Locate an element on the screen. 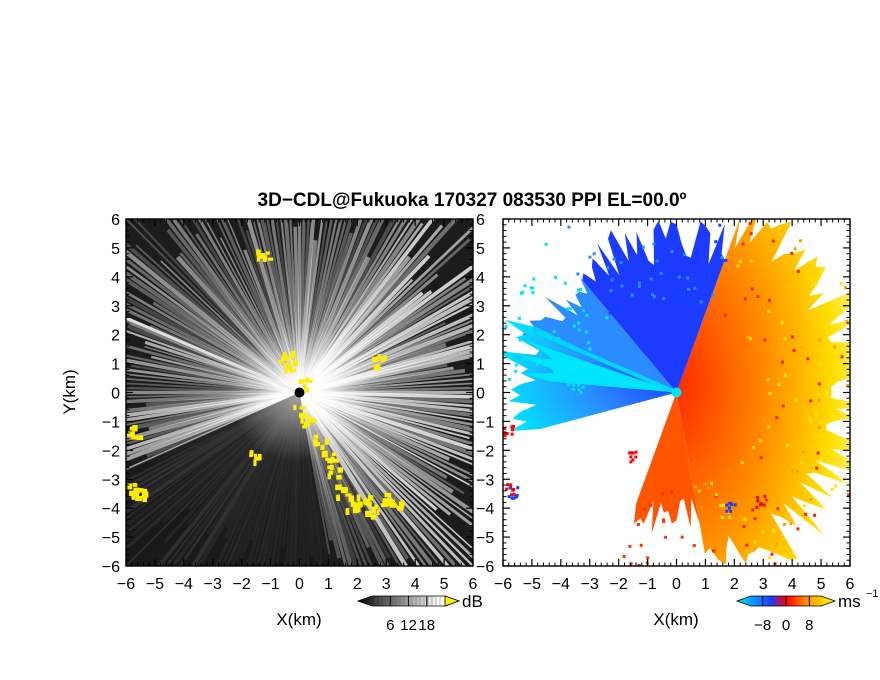 The image size is (880, 680). y-tick-label: −4 is located at coordinates (485, 509).